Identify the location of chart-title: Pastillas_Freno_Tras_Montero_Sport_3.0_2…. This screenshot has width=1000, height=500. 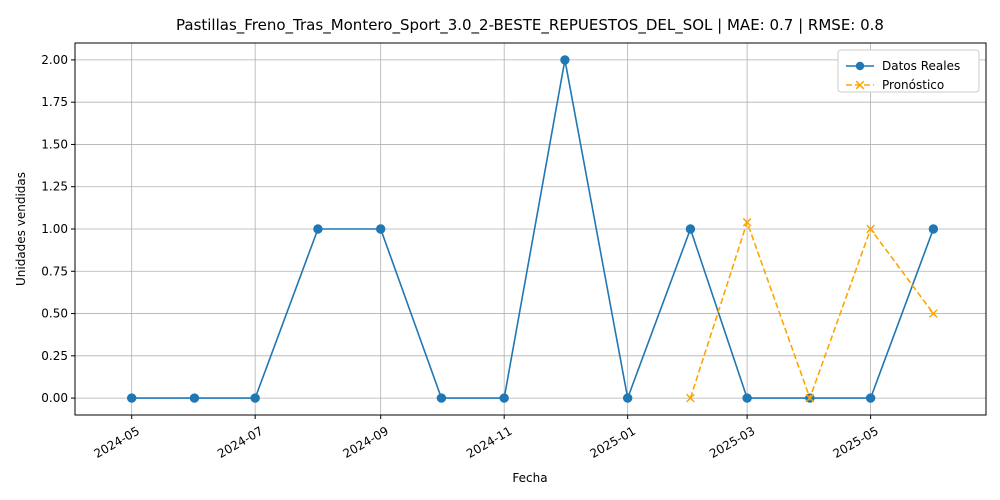
(530, 25).